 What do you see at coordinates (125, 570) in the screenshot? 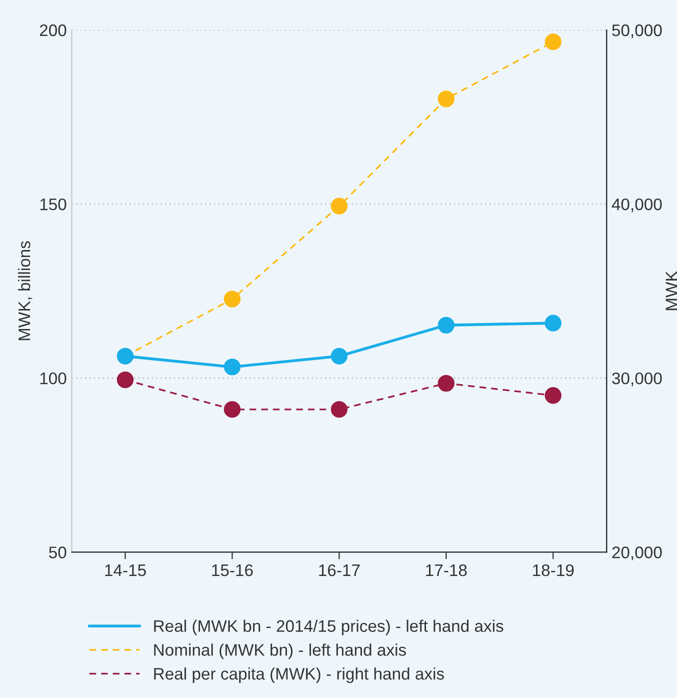
I see `x-tick-label: 14-15` at bounding box center [125, 570].